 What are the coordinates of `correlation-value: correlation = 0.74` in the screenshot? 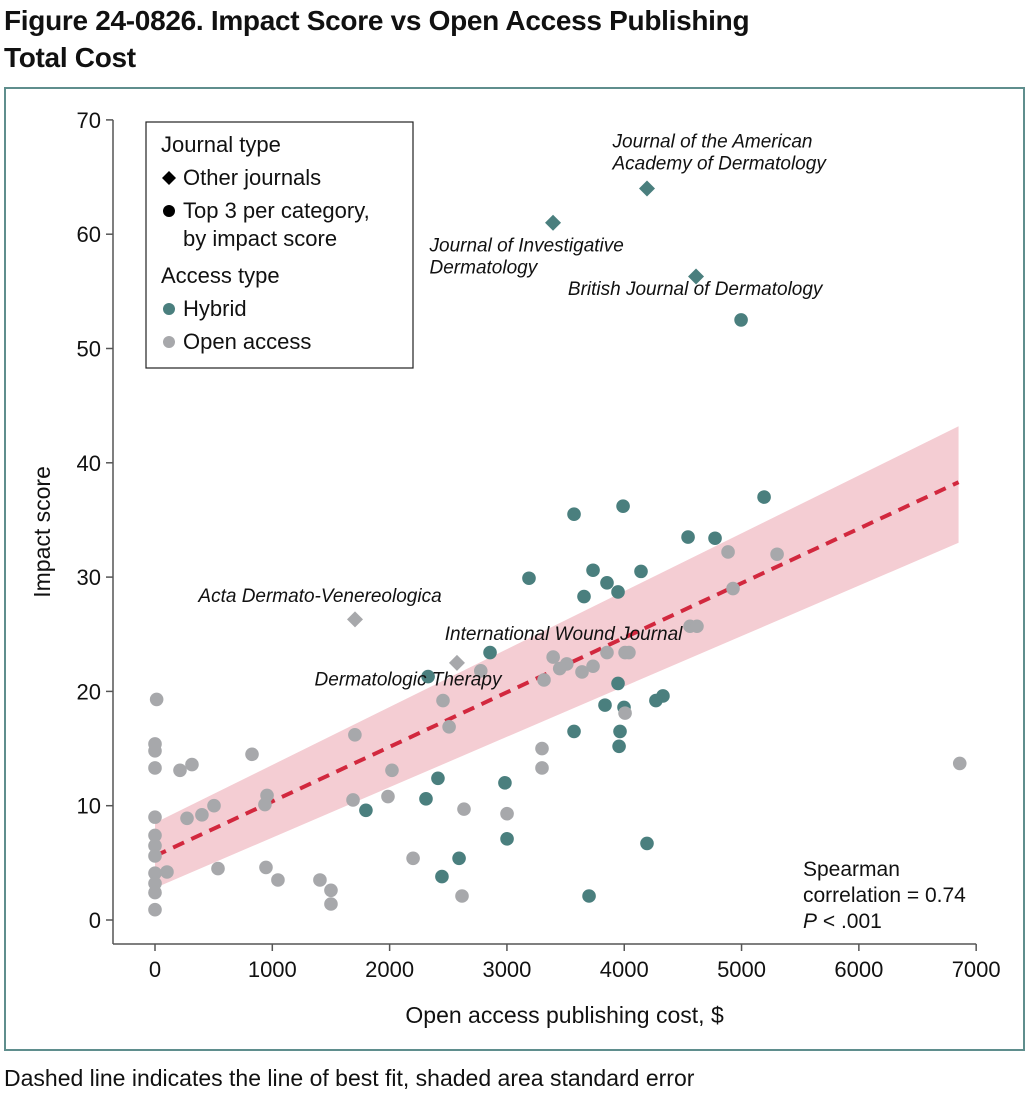 It's located at (884, 895).